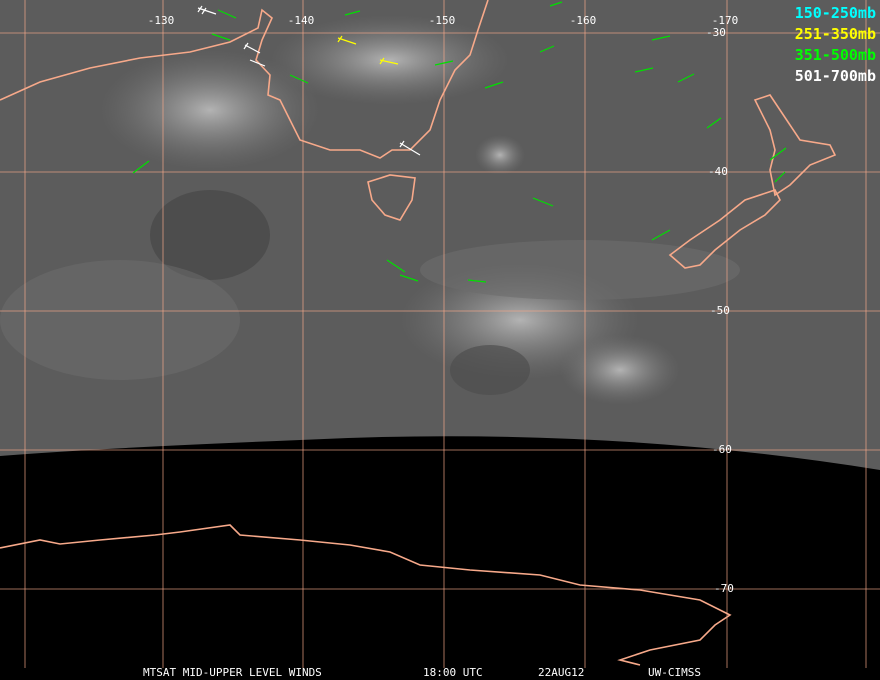  Describe the element at coordinates (835, 55) in the screenshot. I see `legend-entry: 351-500mb` at that location.